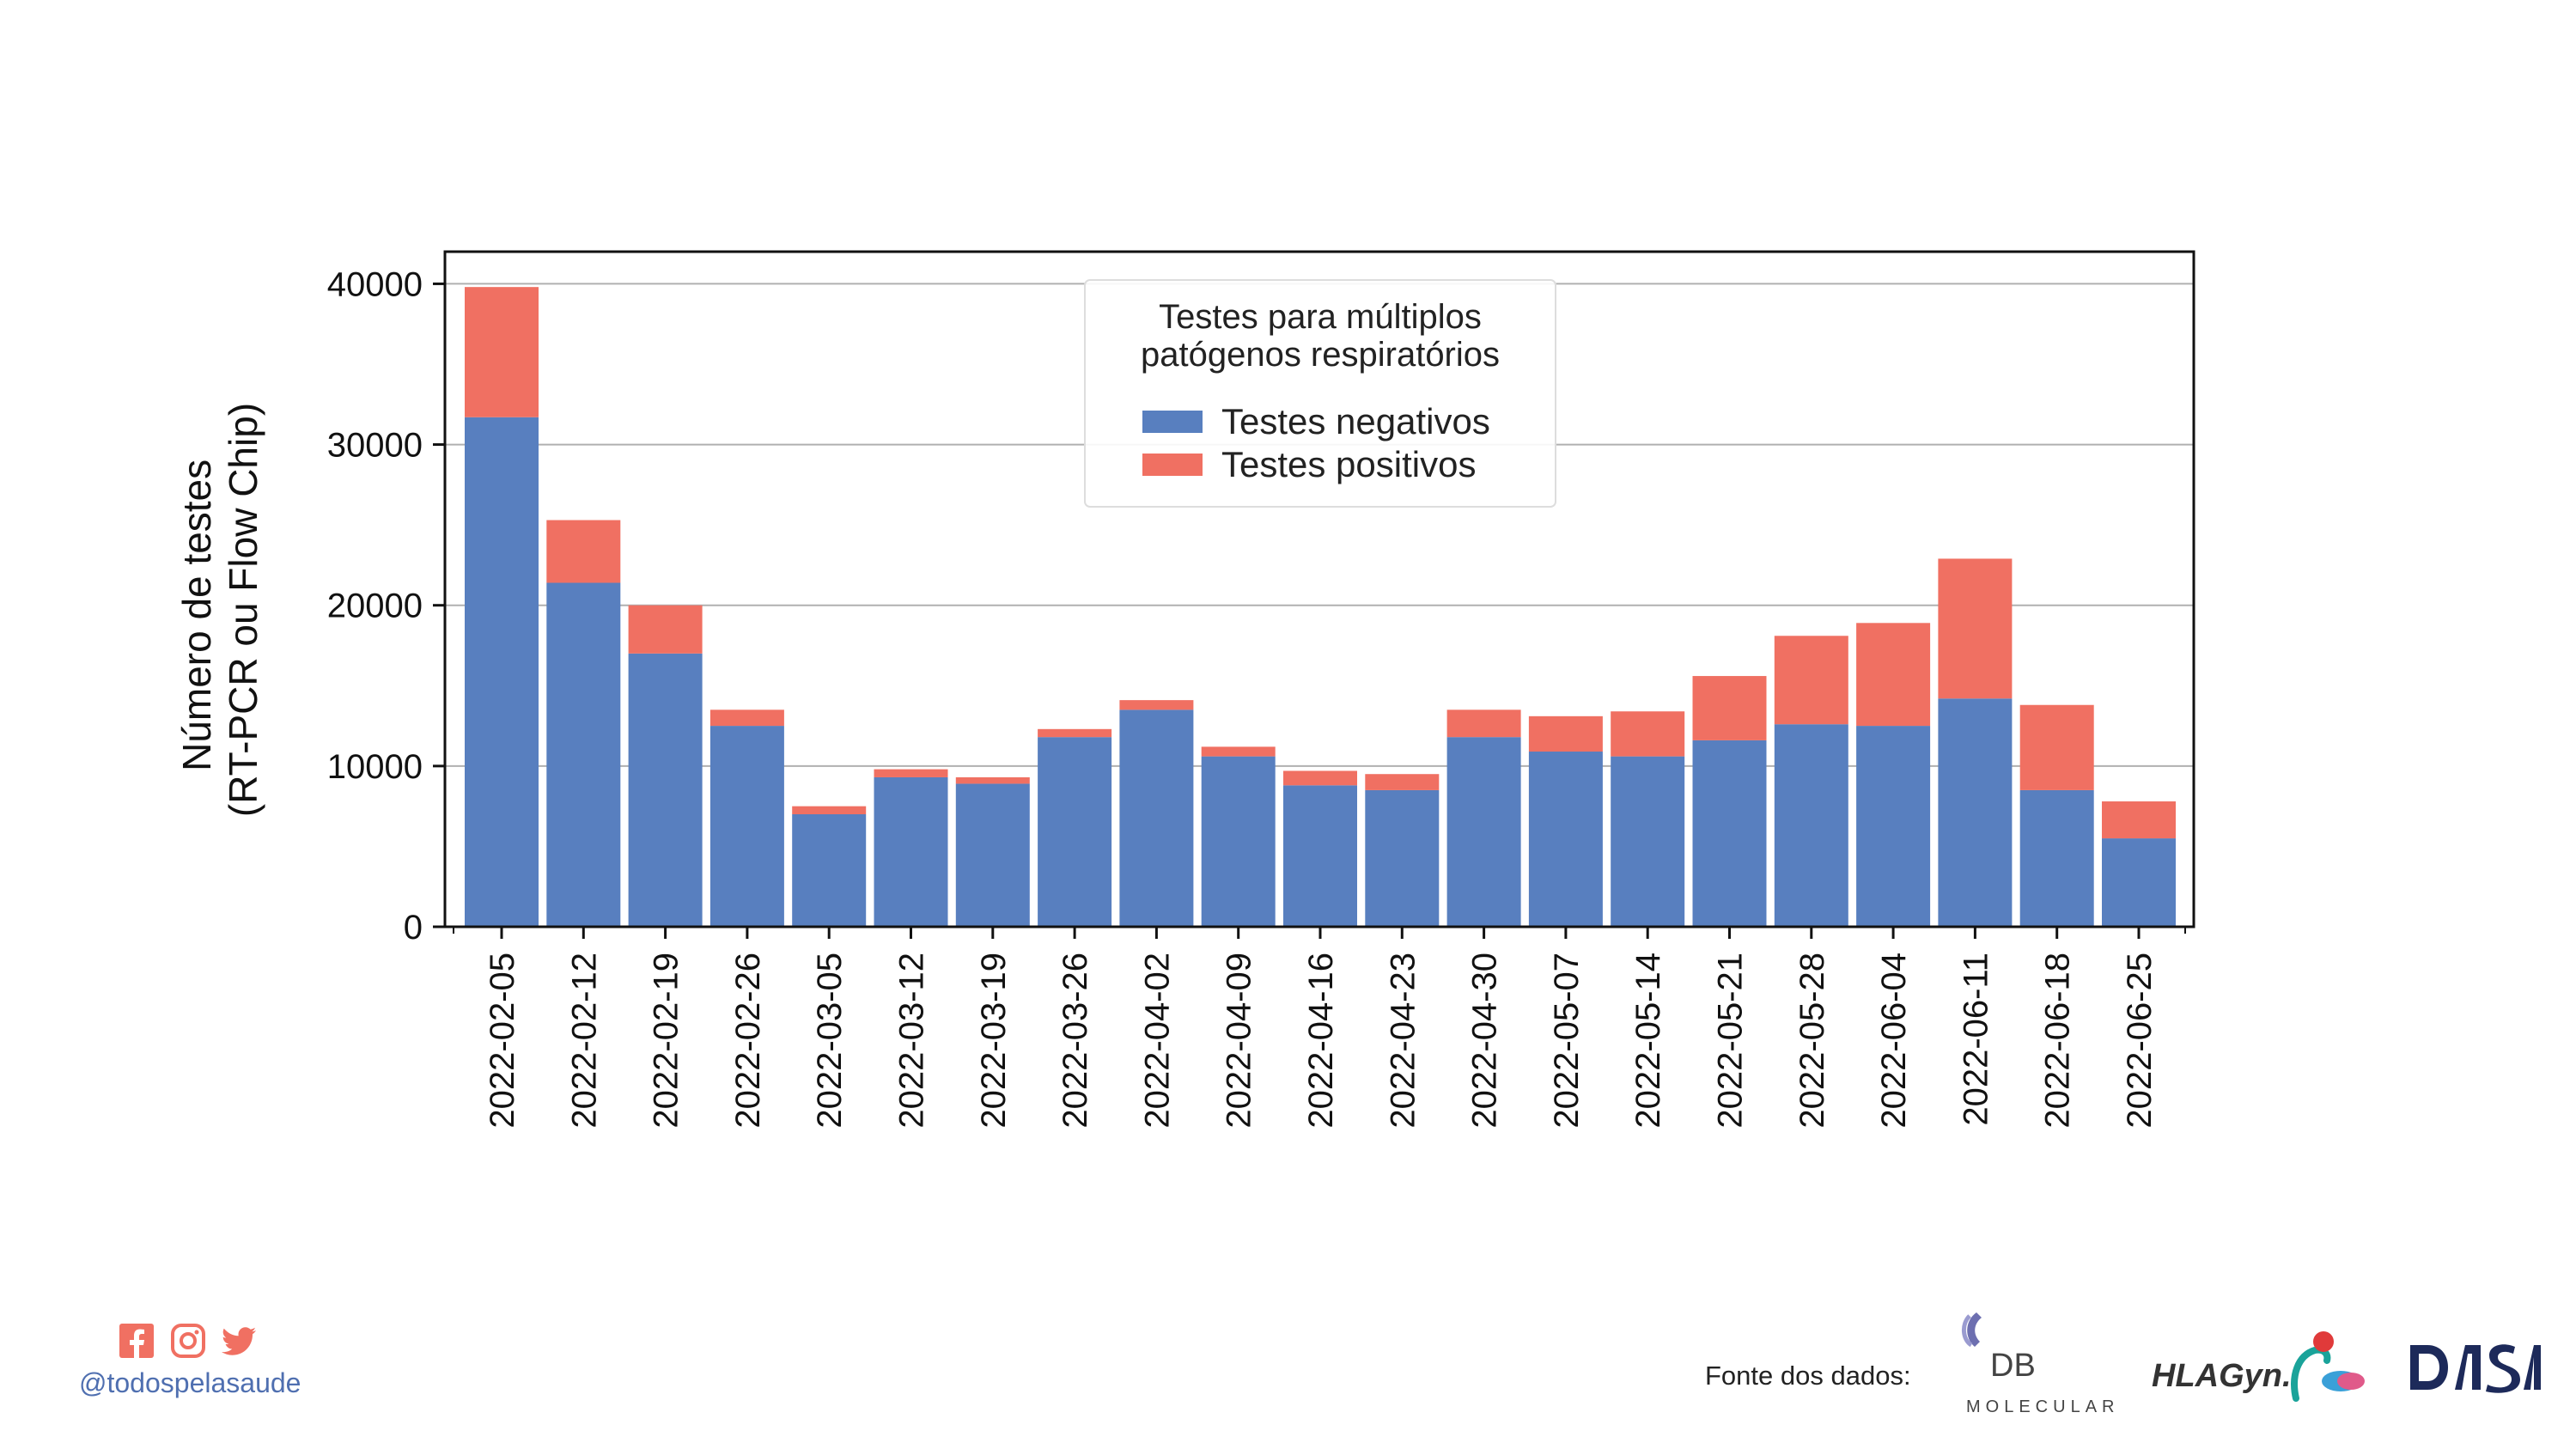  I want to click on x-tick-label: 2022-06-04, so click(1894, 1041).